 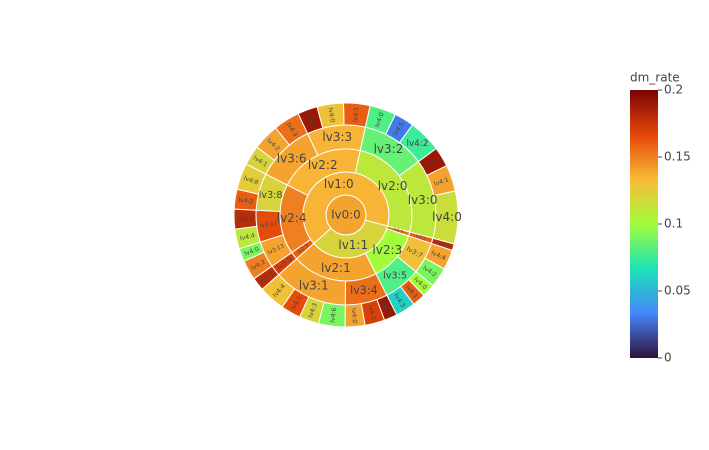 What do you see at coordinates (364, 290) in the screenshot?
I see `sector-label: lv3:4` at bounding box center [364, 290].